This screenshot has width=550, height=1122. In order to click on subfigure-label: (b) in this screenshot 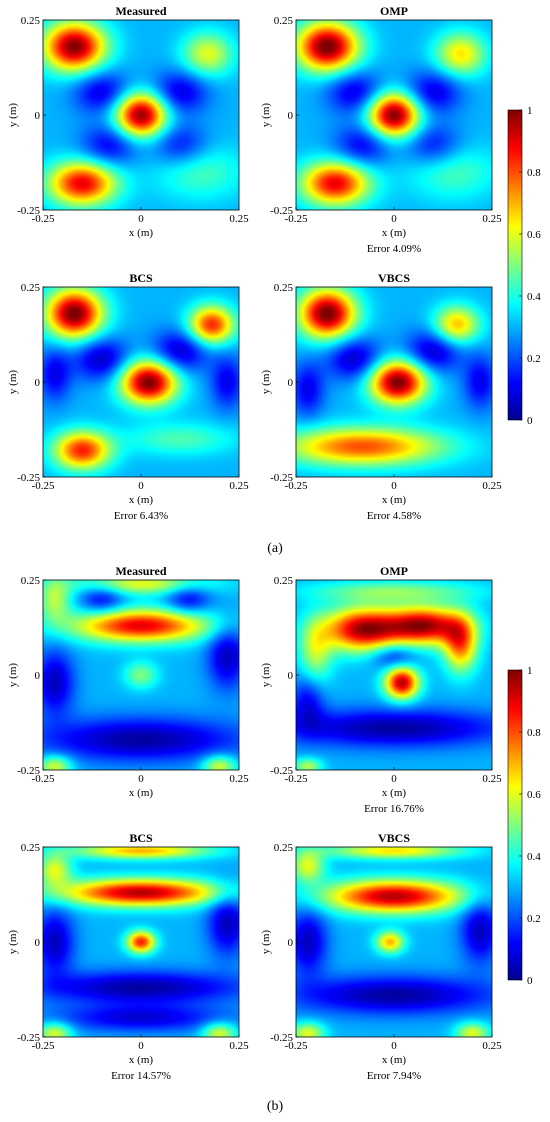, I will do `click(275, 1106)`.